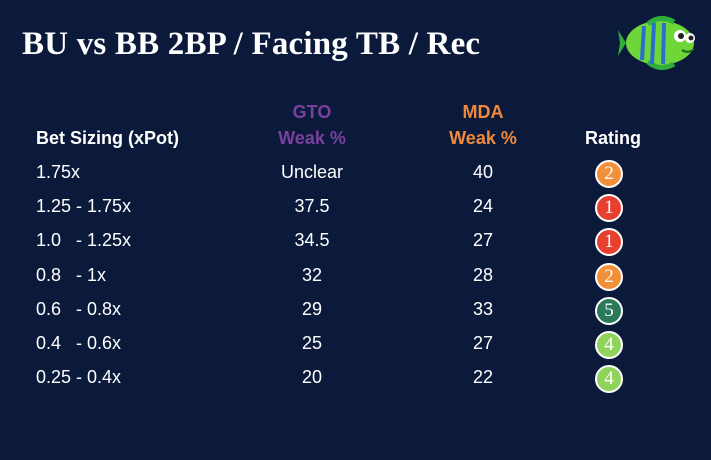 The image size is (711, 460). Describe the element at coordinates (355, 346) in the screenshot. I see `table-row: 0.4 - 0.6x 25 27 4` at that location.